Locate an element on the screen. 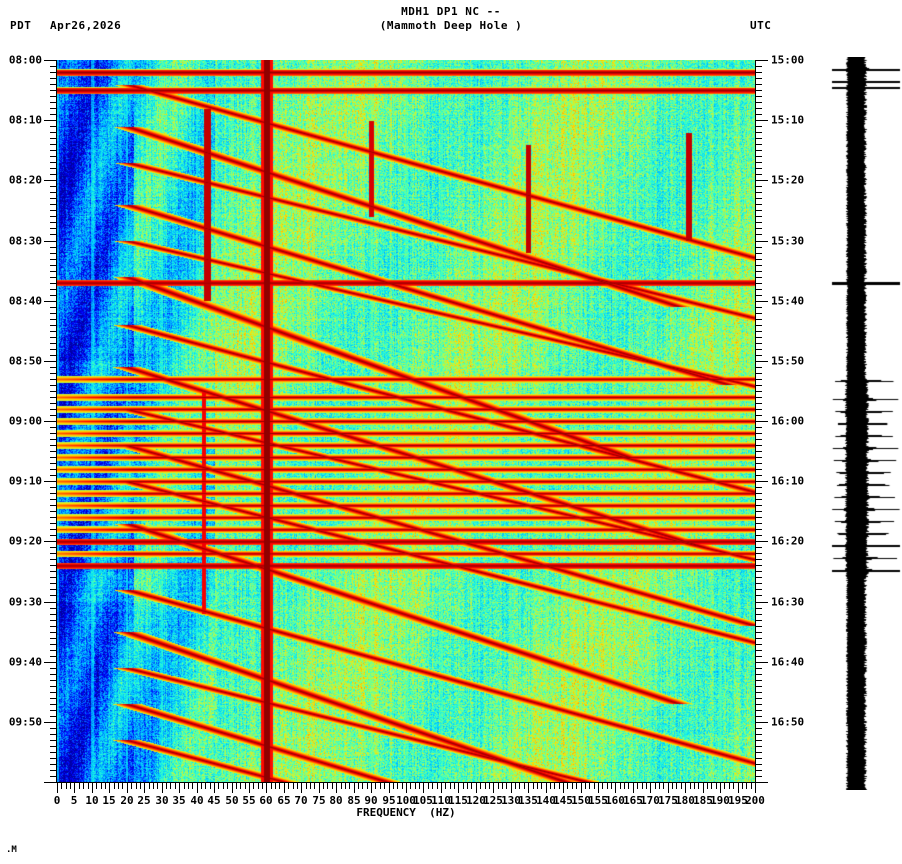  time-label-left: 08:40 is located at coordinates (25, 301).